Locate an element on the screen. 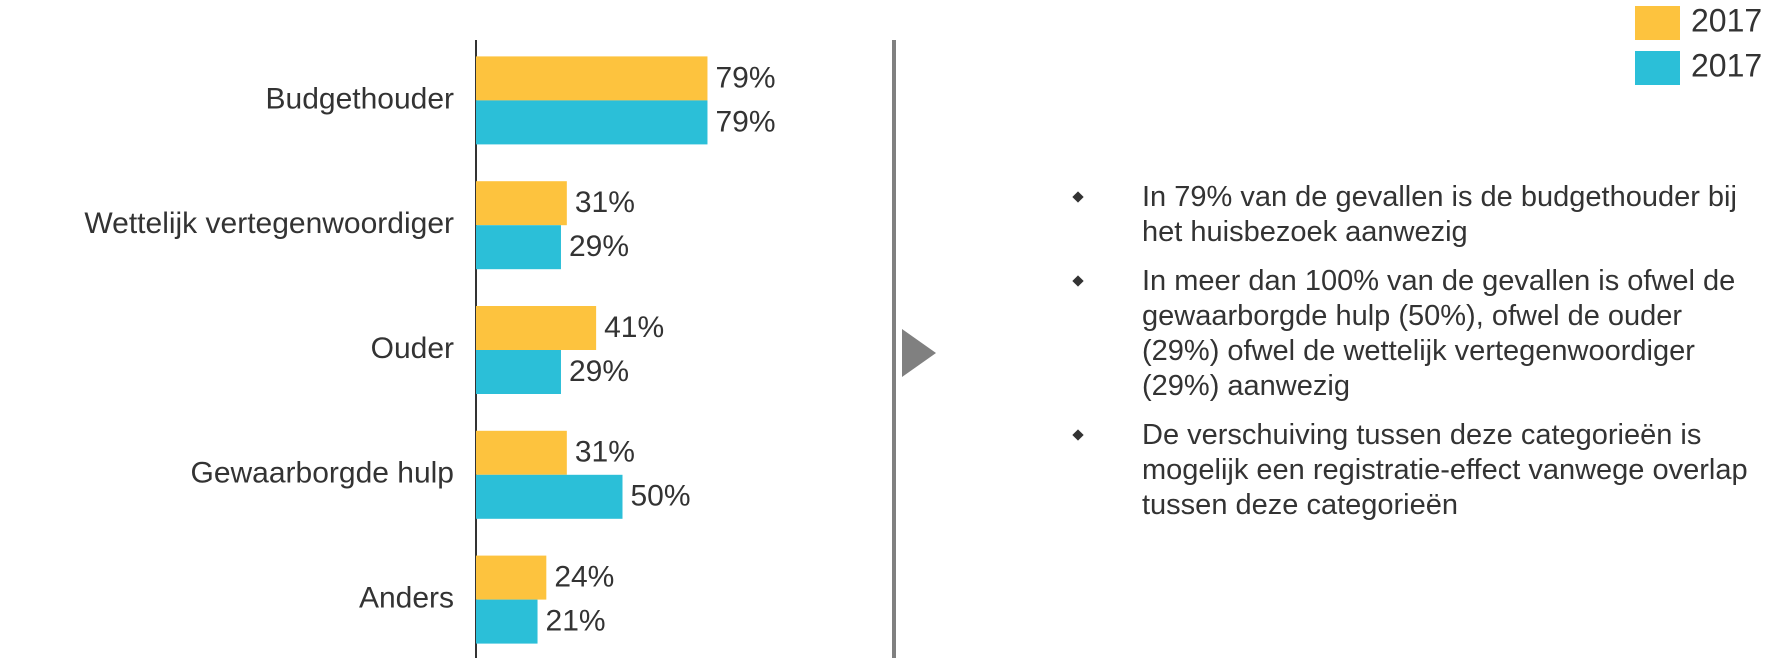  category-label: Wettelijk vertegenwoordiger is located at coordinates (269, 223).